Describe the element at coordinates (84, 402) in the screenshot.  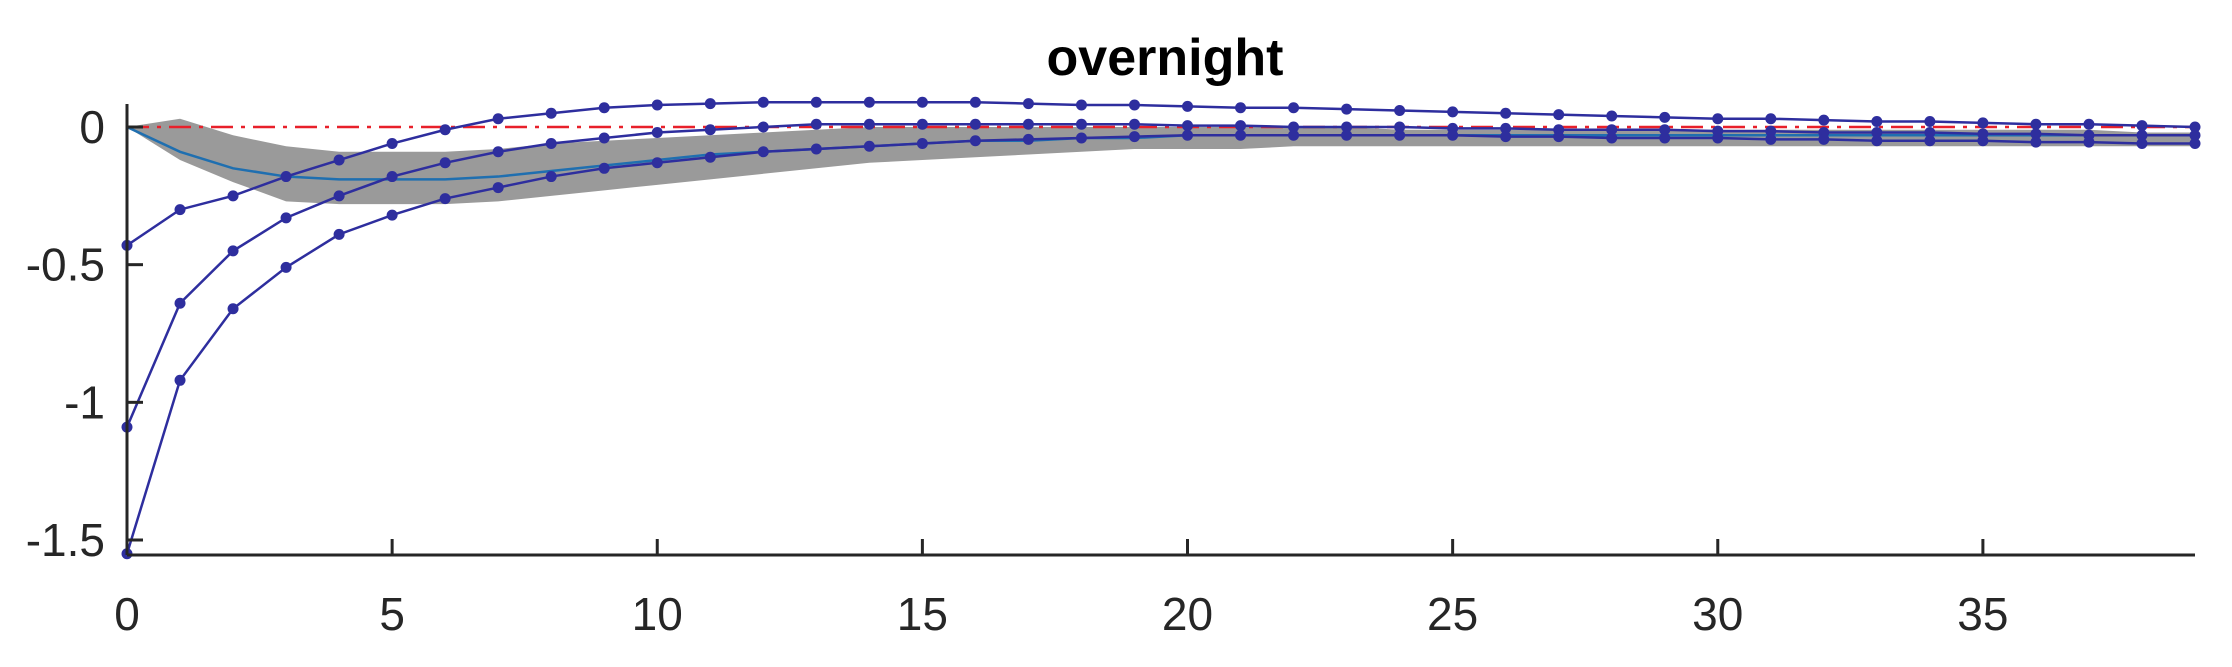
I see `y-tick-label: -1` at that location.